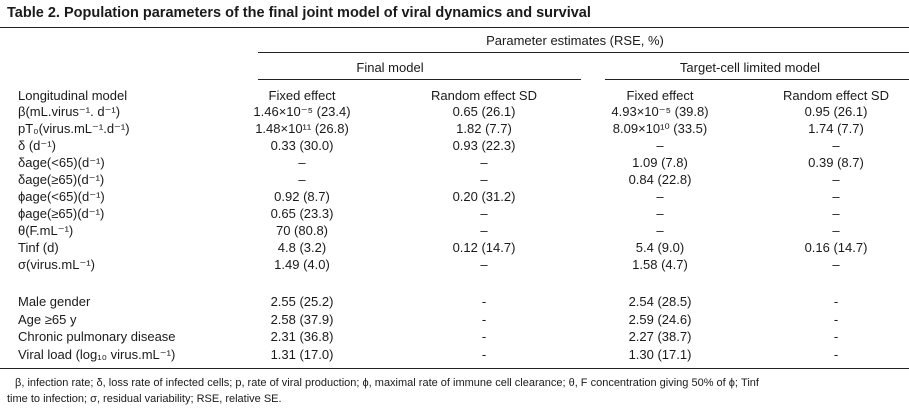 This screenshot has height=413, width=909. Describe the element at coordinates (836, 162) in the screenshot. I see `tc-random-cell: 0.39 (8.7)` at that location.